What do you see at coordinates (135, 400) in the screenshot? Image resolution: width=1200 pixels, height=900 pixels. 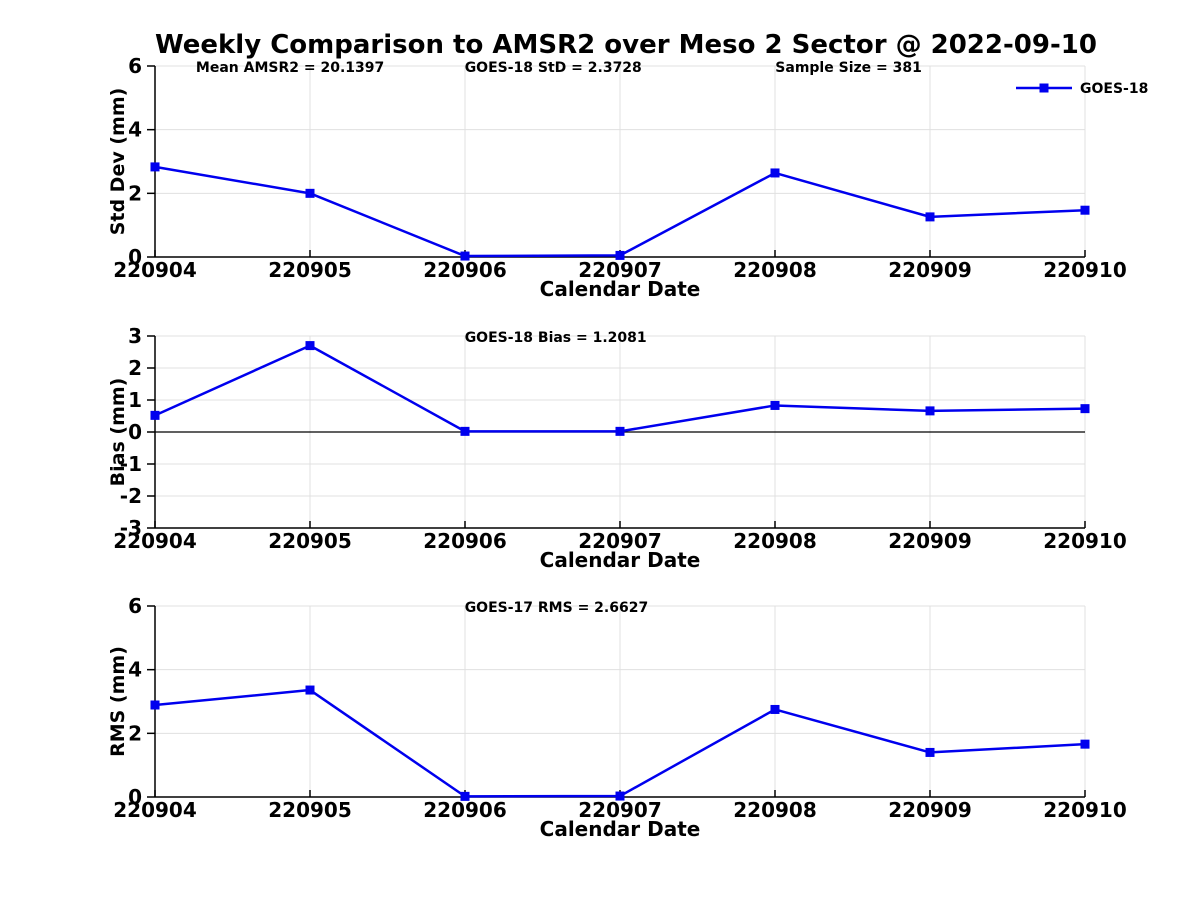 I see `y-tick-label: 1` at bounding box center [135, 400].